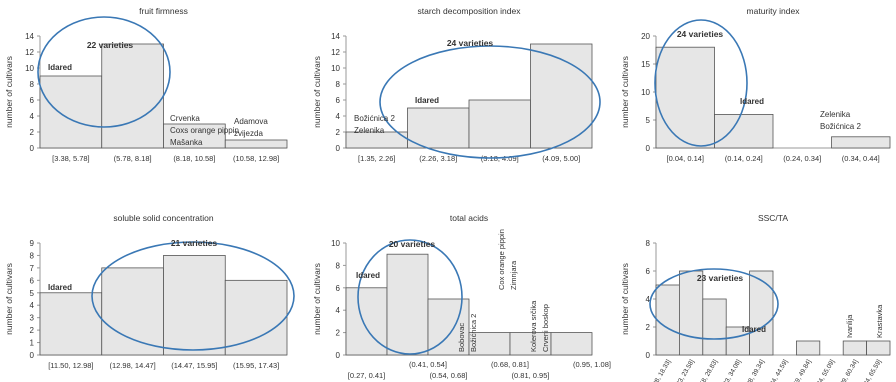 This screenshot has width=896, height=382. What do you see at coordinates (132, 365) in the screenshot?
I see `x-tick-label: (12.98, 14.47]` at bounding box center [132, 365].